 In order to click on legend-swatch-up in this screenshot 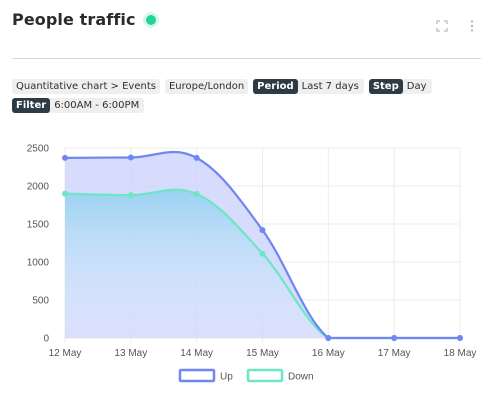, I will do `click(197, 375)`.